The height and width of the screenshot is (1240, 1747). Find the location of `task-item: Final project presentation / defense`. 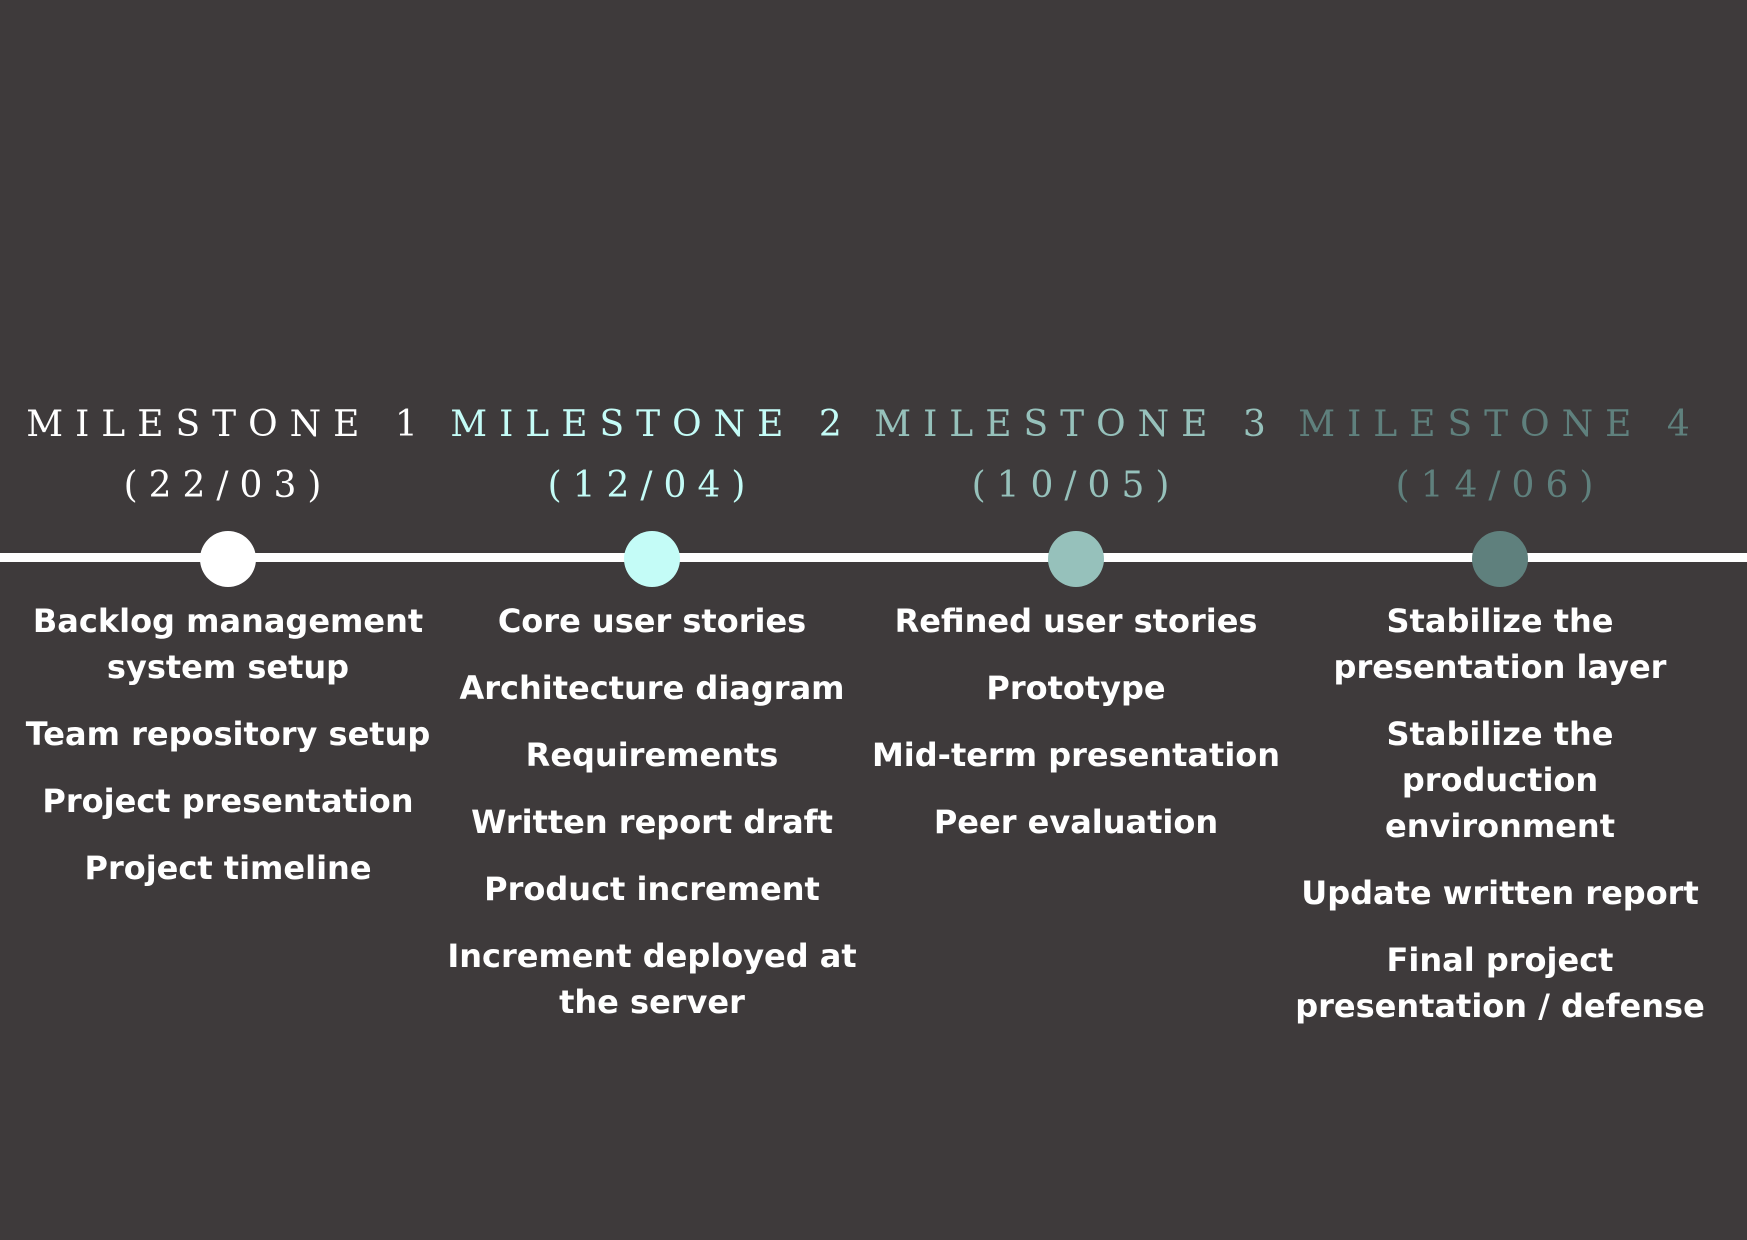

task-item: Final project presentation / defense is located at coordinates (1500, 983).